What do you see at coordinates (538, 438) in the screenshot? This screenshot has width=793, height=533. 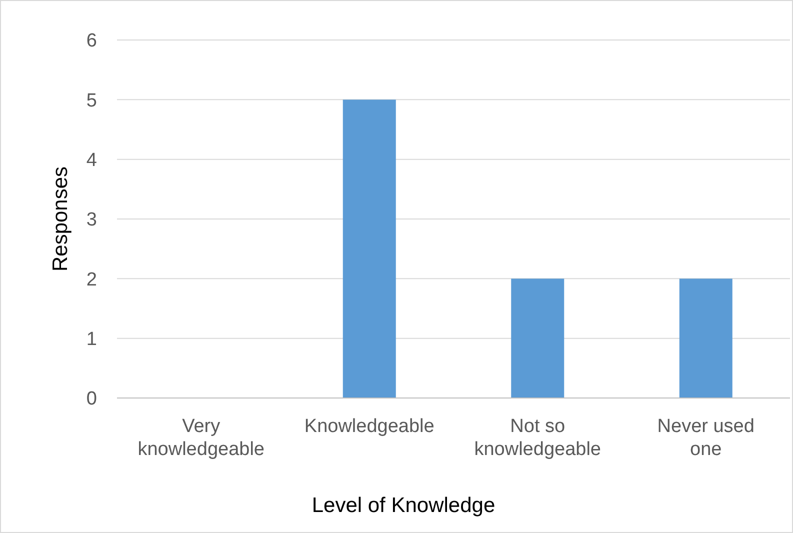 I see `x-tick-label: Not so knowledgeable` at bounding box center [538, 438].